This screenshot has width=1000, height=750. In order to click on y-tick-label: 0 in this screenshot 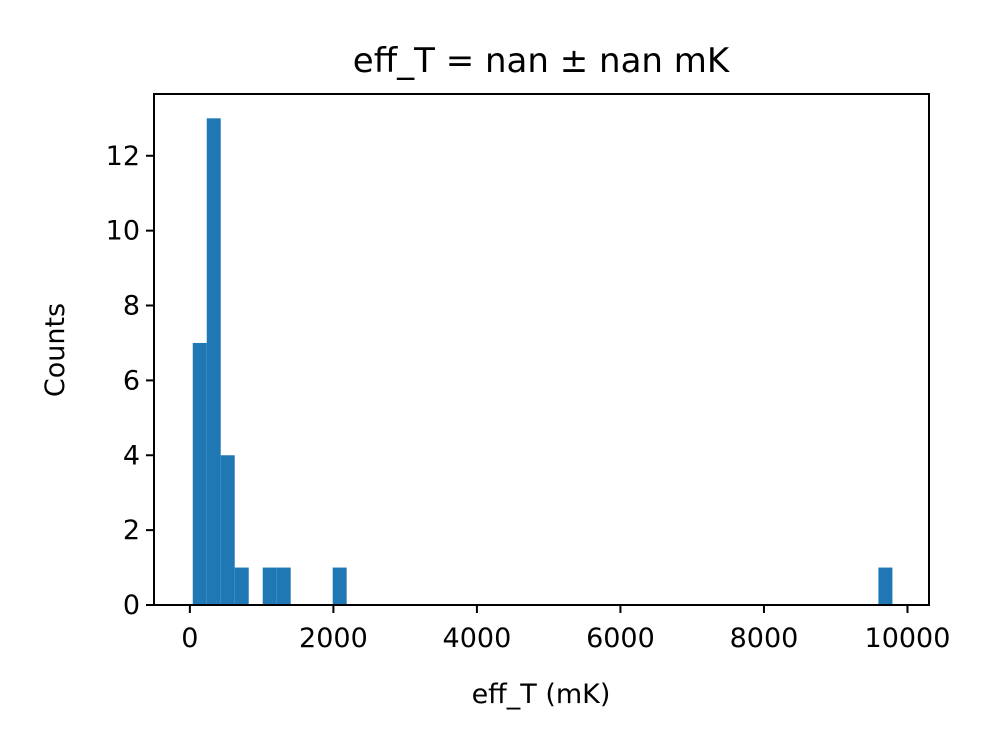, I will do `click(131, 605)`.